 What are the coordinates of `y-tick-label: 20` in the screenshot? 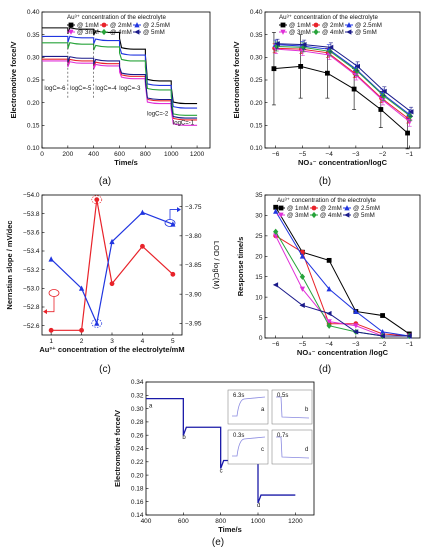 It's located at (259, 256).